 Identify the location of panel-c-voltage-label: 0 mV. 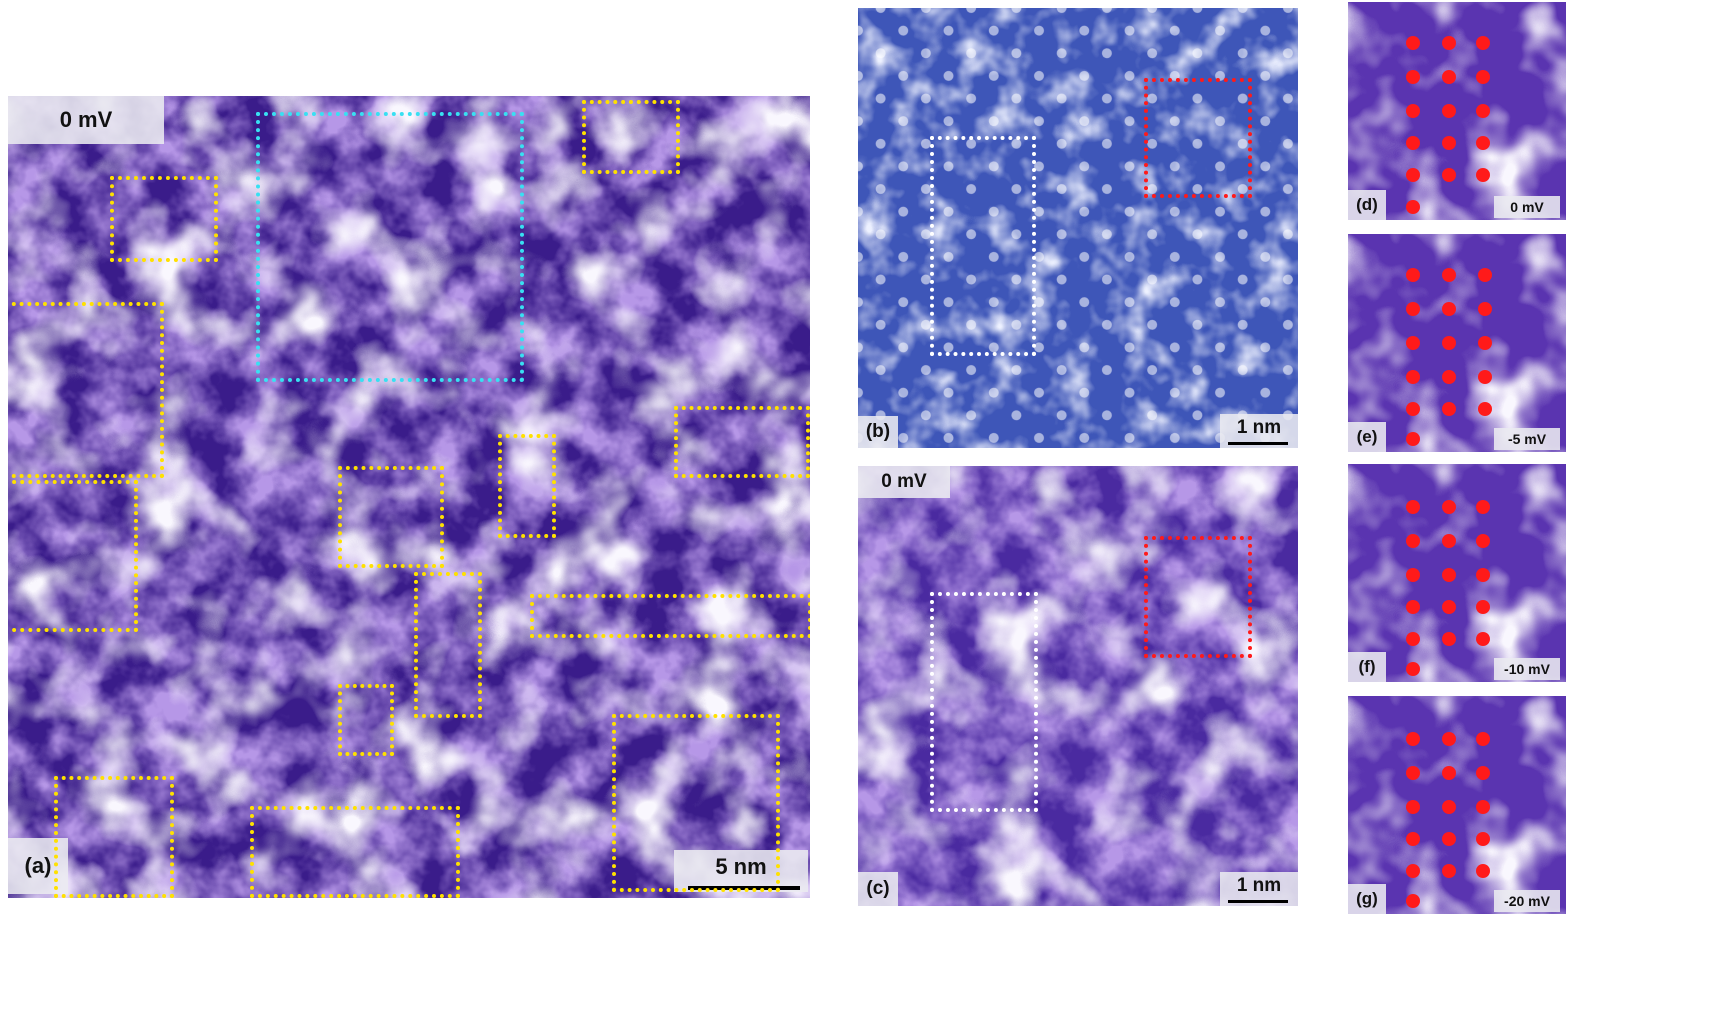
(904, 482).